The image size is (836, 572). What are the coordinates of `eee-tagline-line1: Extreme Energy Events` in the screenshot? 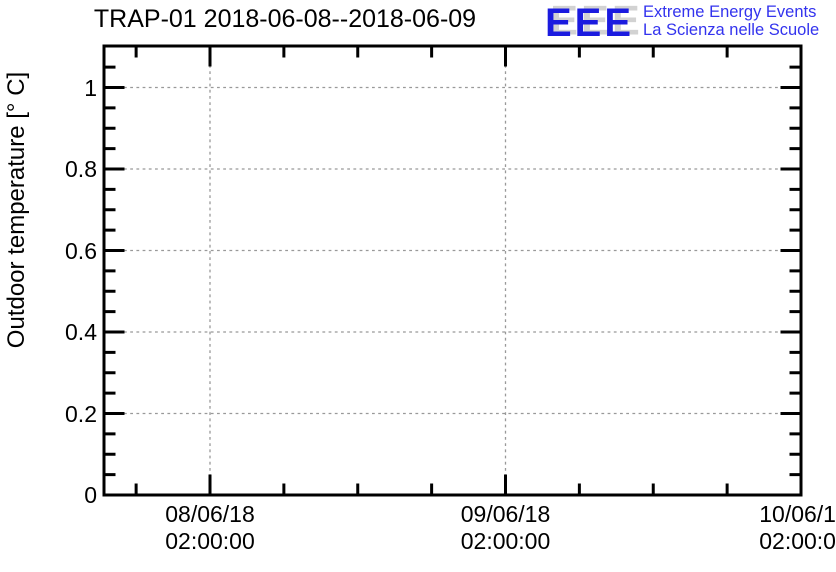 It's located at (730, 12).